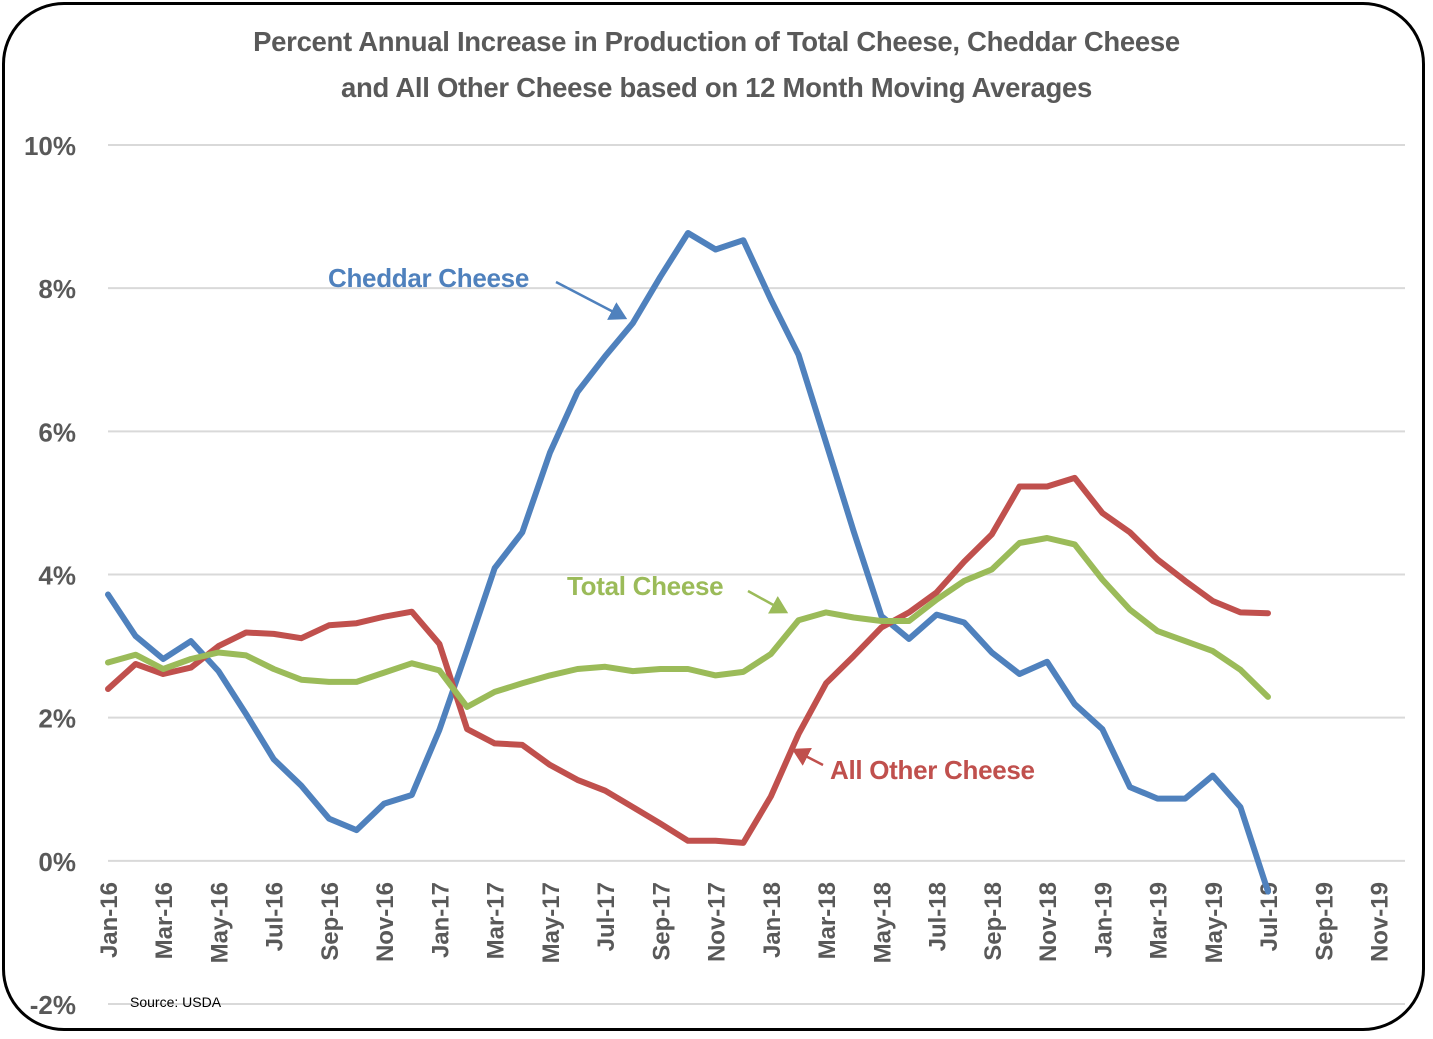  Describe the element at coordinates (57, 289) in the screenshot. I see `y-tick-label: 8%` at that location.